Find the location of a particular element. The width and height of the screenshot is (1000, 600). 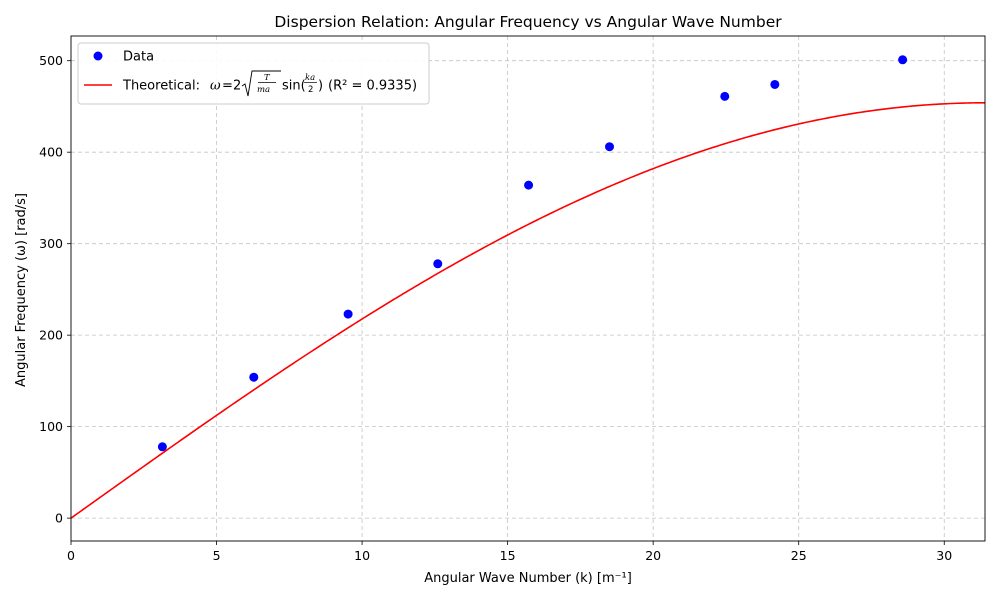

y-tick-label: 100 is located at coordinates (51, 426).